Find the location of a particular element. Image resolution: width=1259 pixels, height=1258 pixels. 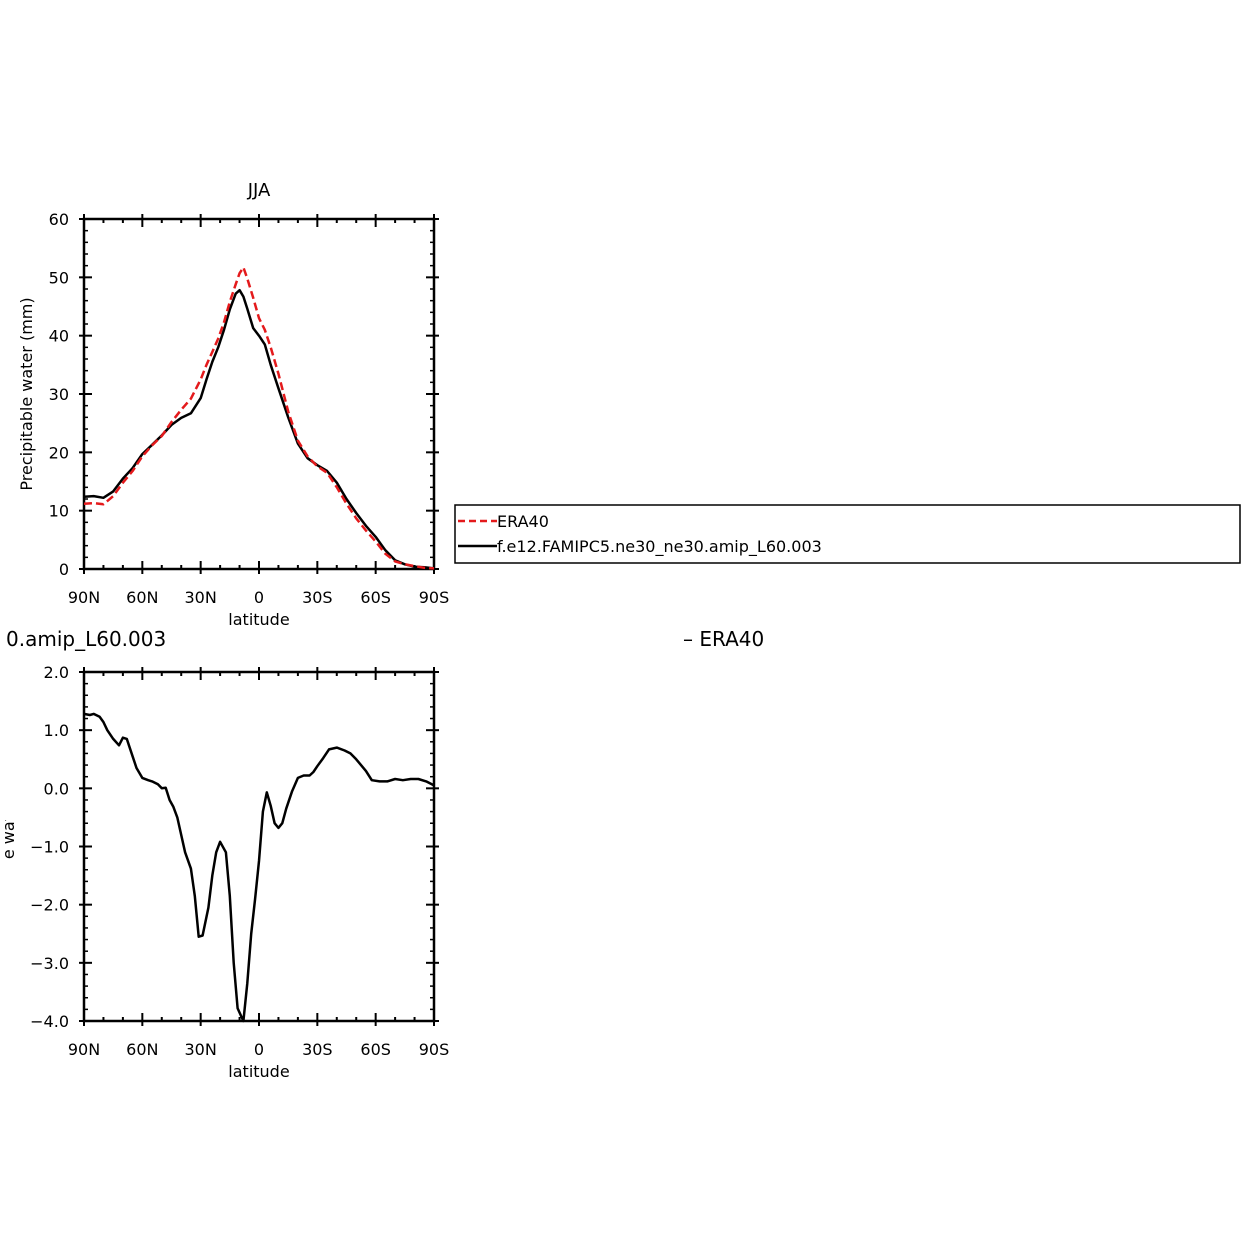

y-tick-label: 20 is located at coordinates (59, 452).